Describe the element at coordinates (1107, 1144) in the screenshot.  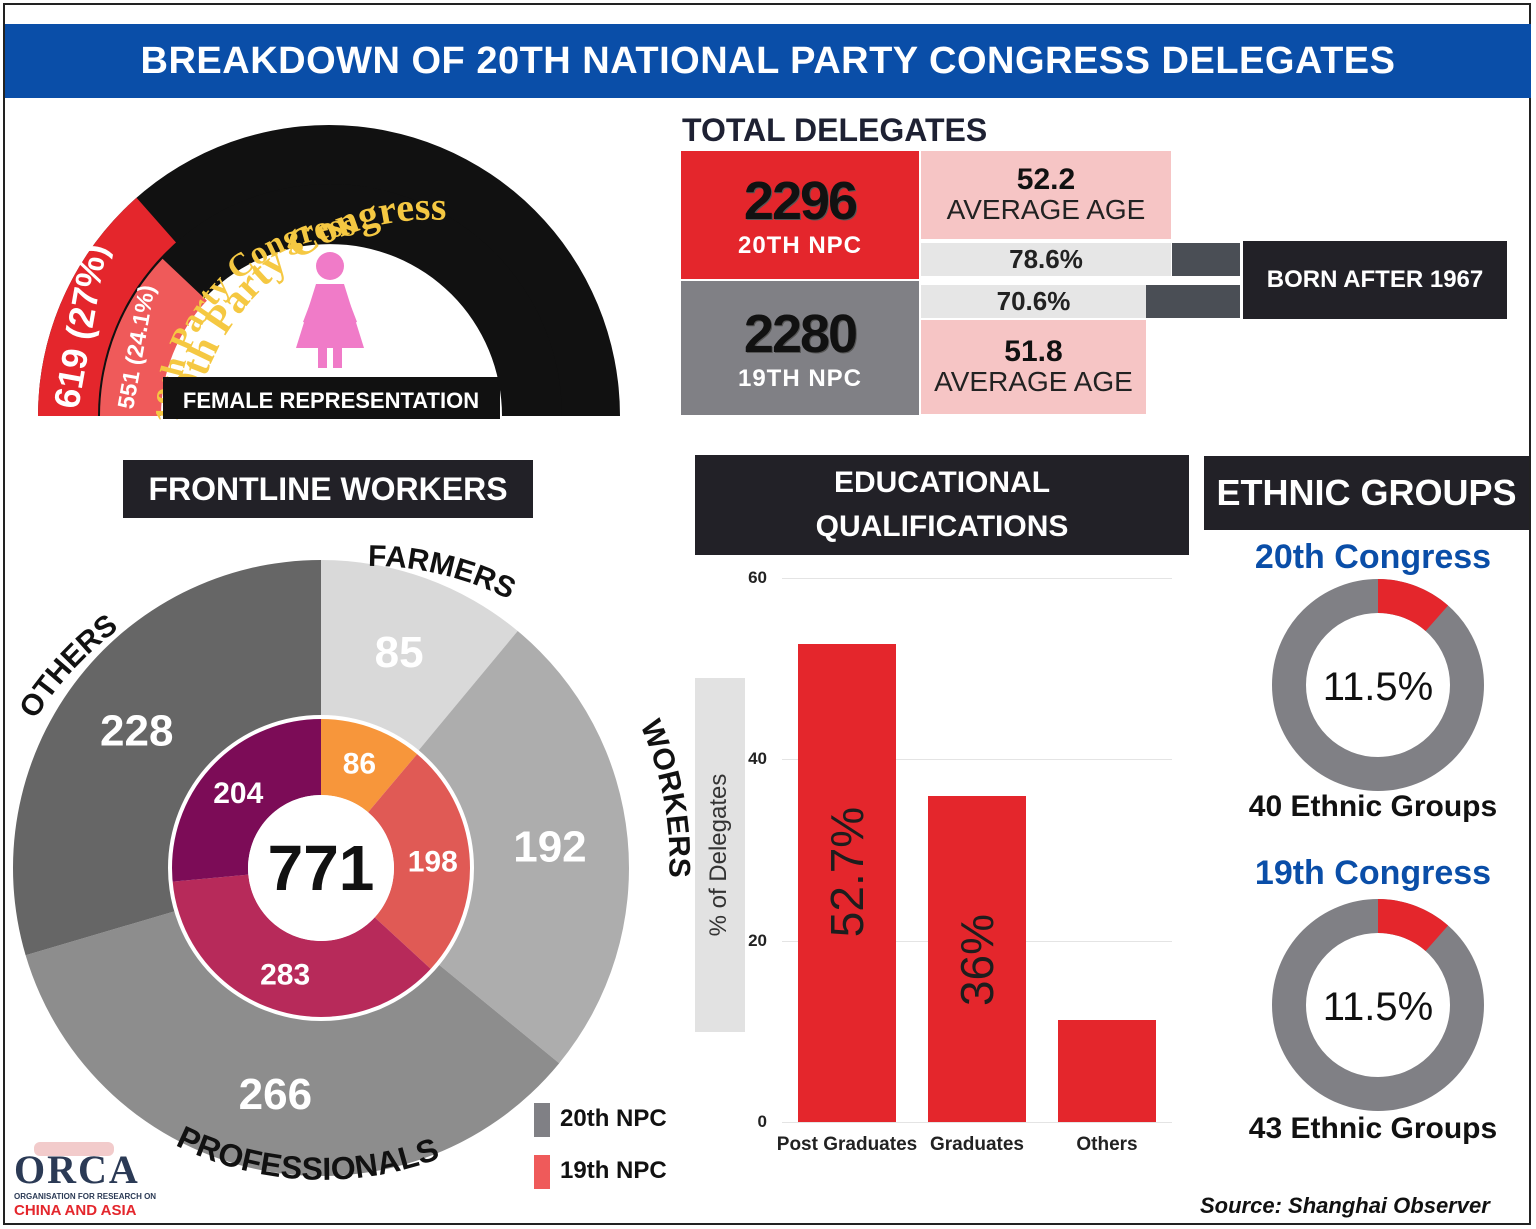
I see `x-category-label: Others` at that location.